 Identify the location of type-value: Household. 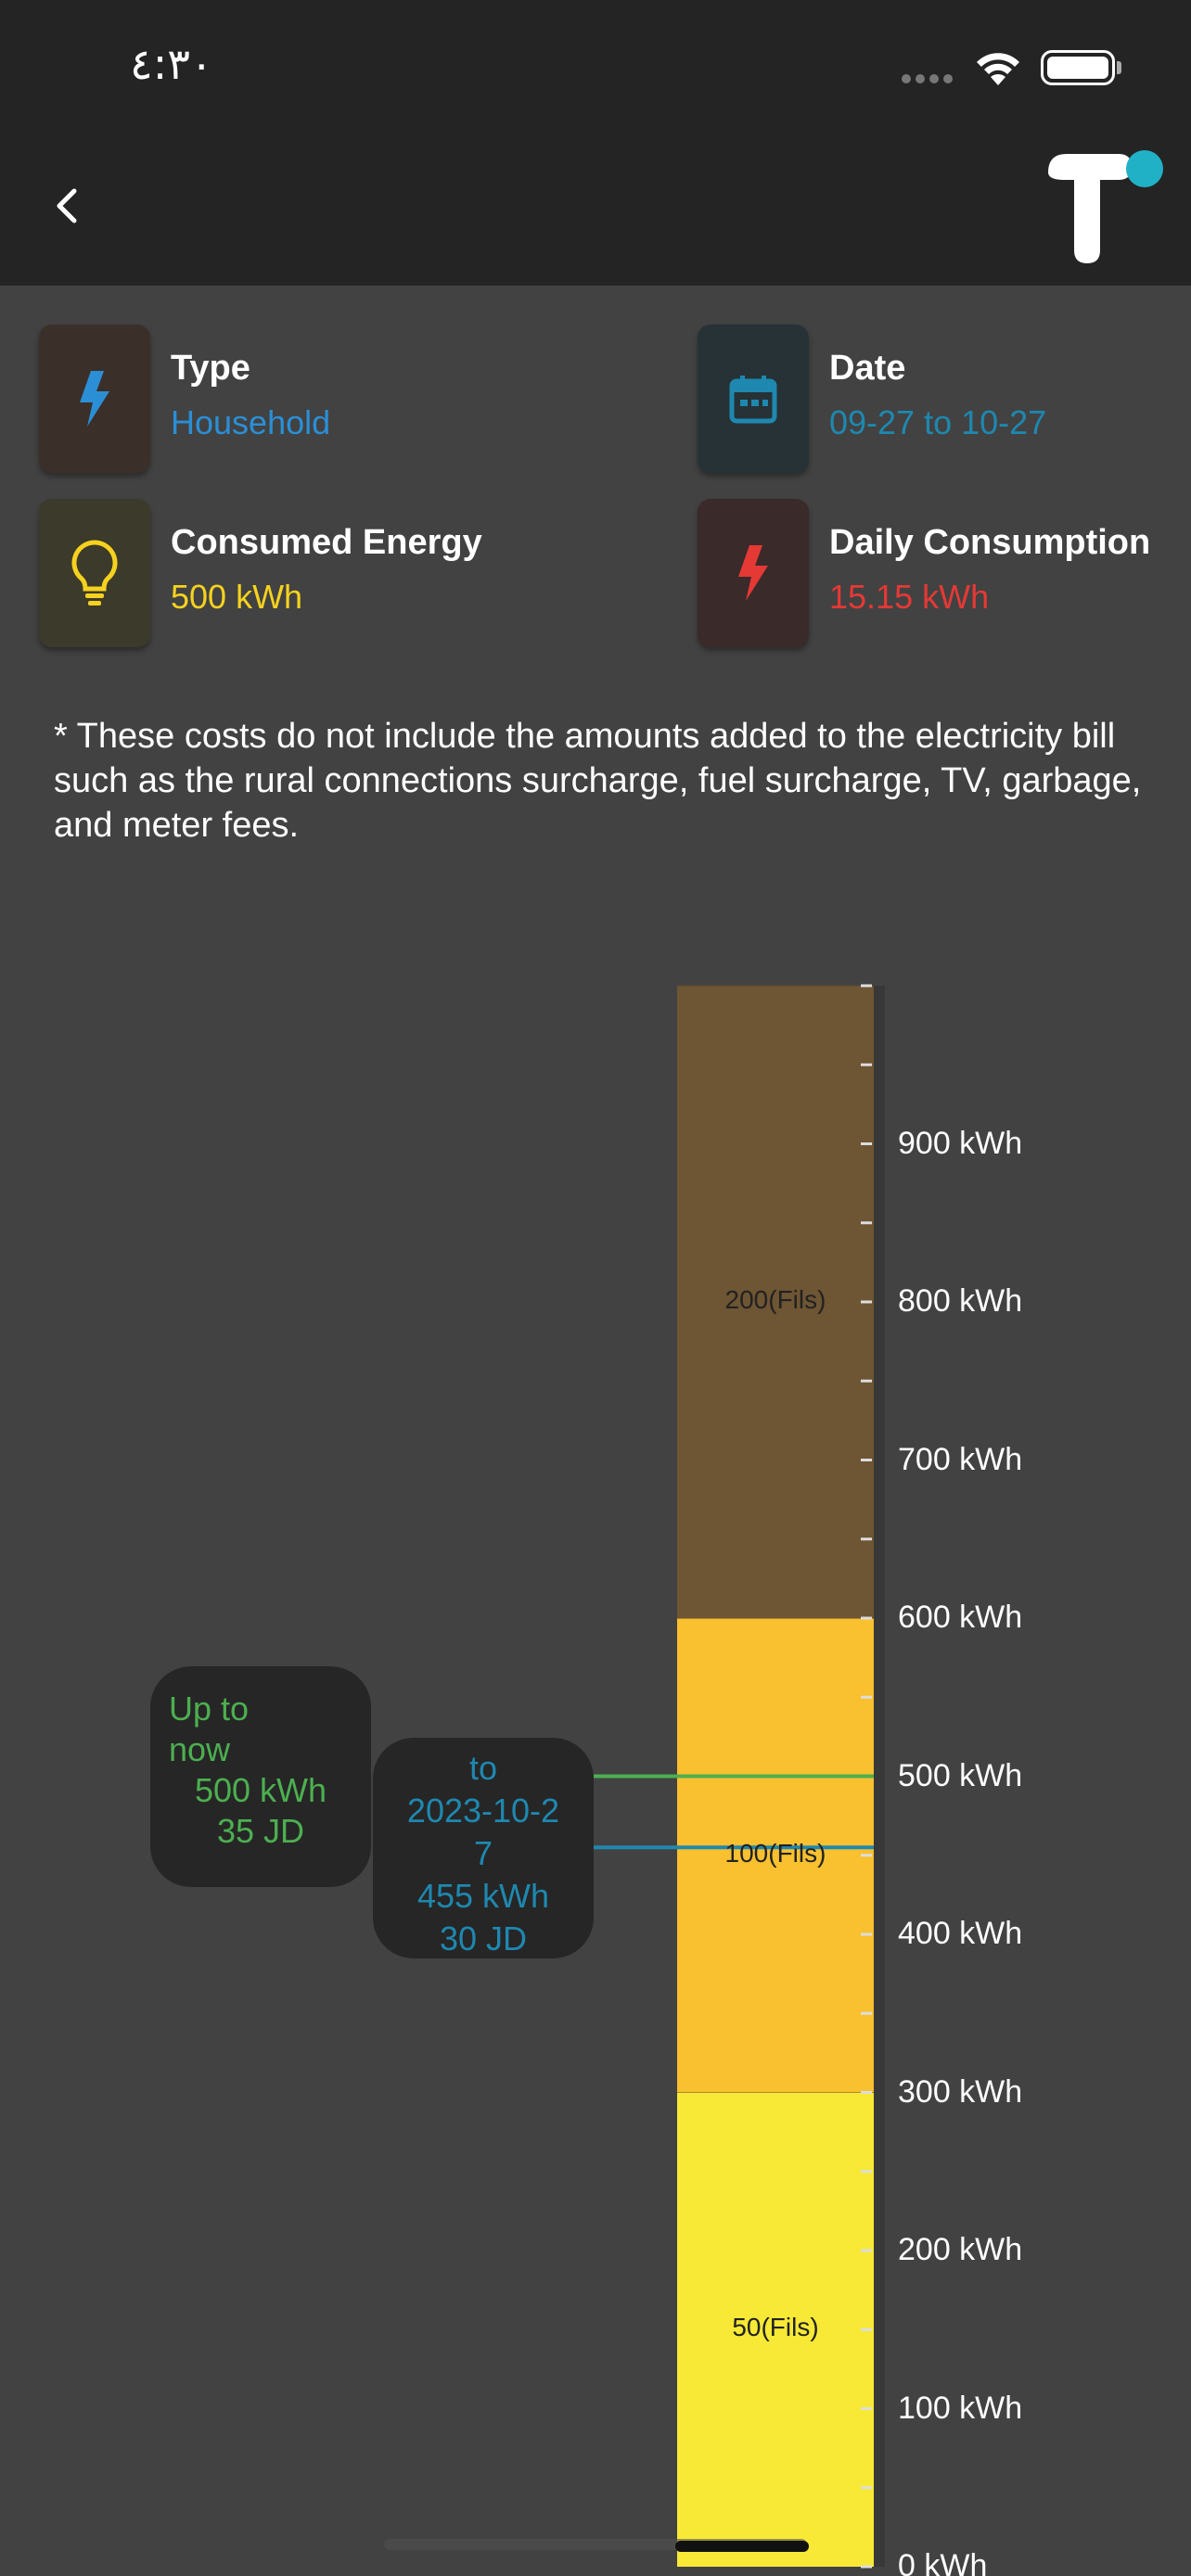
(251, 422).